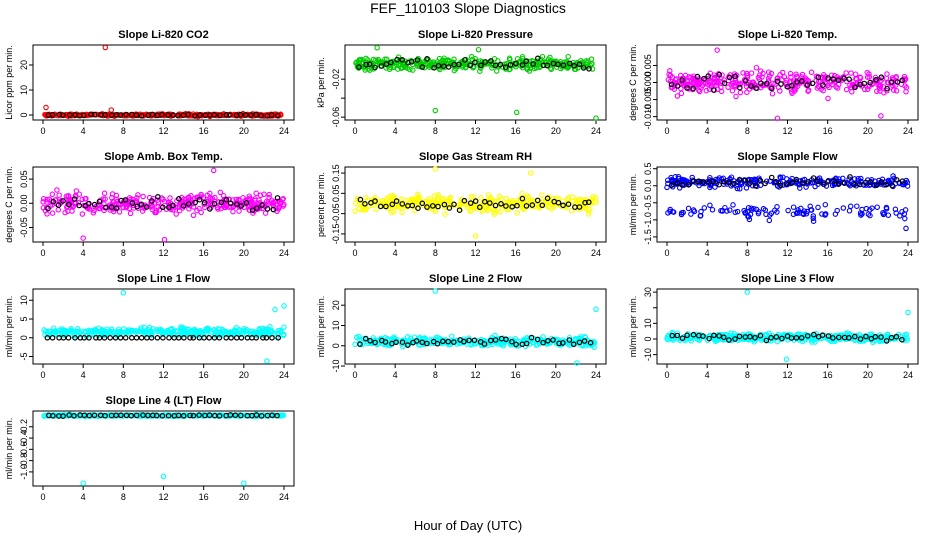 This screenshot has height=540, width=936. Describe the element at coordinates (516, 253) in the screenshot. I see `x-tick-label: 16` at that location.